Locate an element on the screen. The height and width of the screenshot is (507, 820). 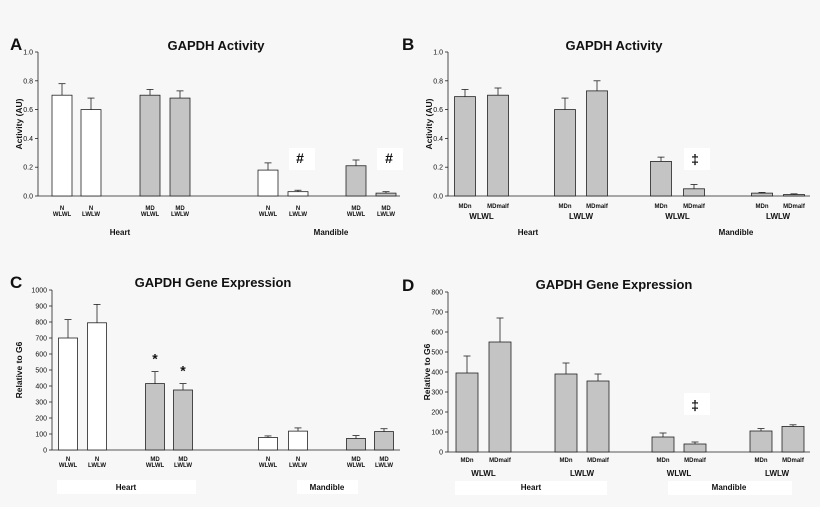
y-tick-label: 0.8 is located at coordinates (438, 81).